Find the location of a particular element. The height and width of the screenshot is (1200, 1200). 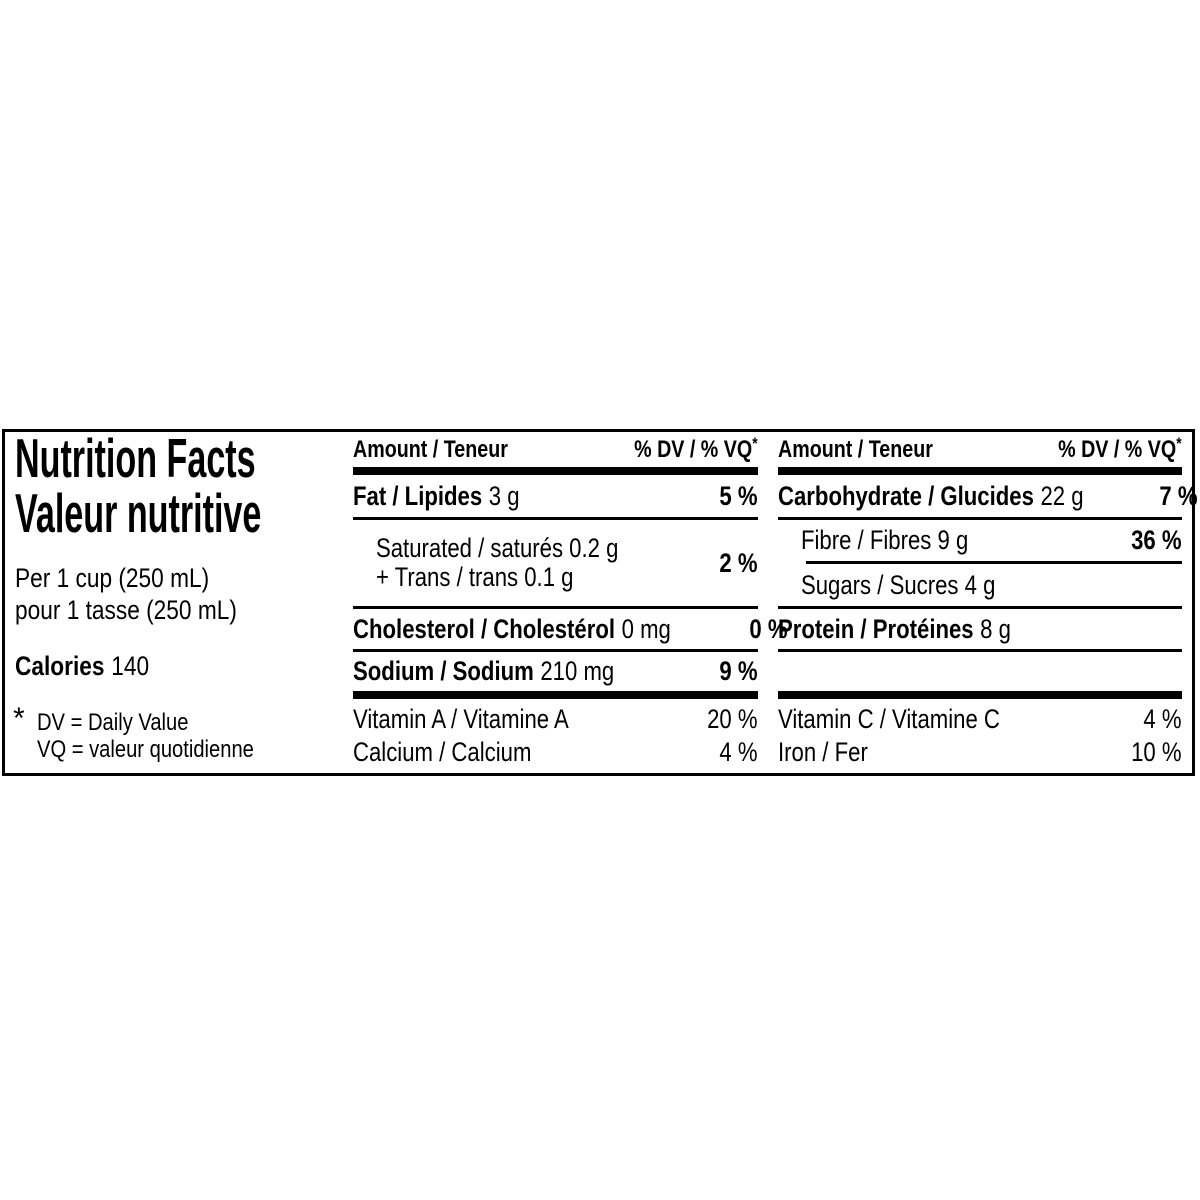

fat-dv: 5 % is located at coordinates (738, 495).